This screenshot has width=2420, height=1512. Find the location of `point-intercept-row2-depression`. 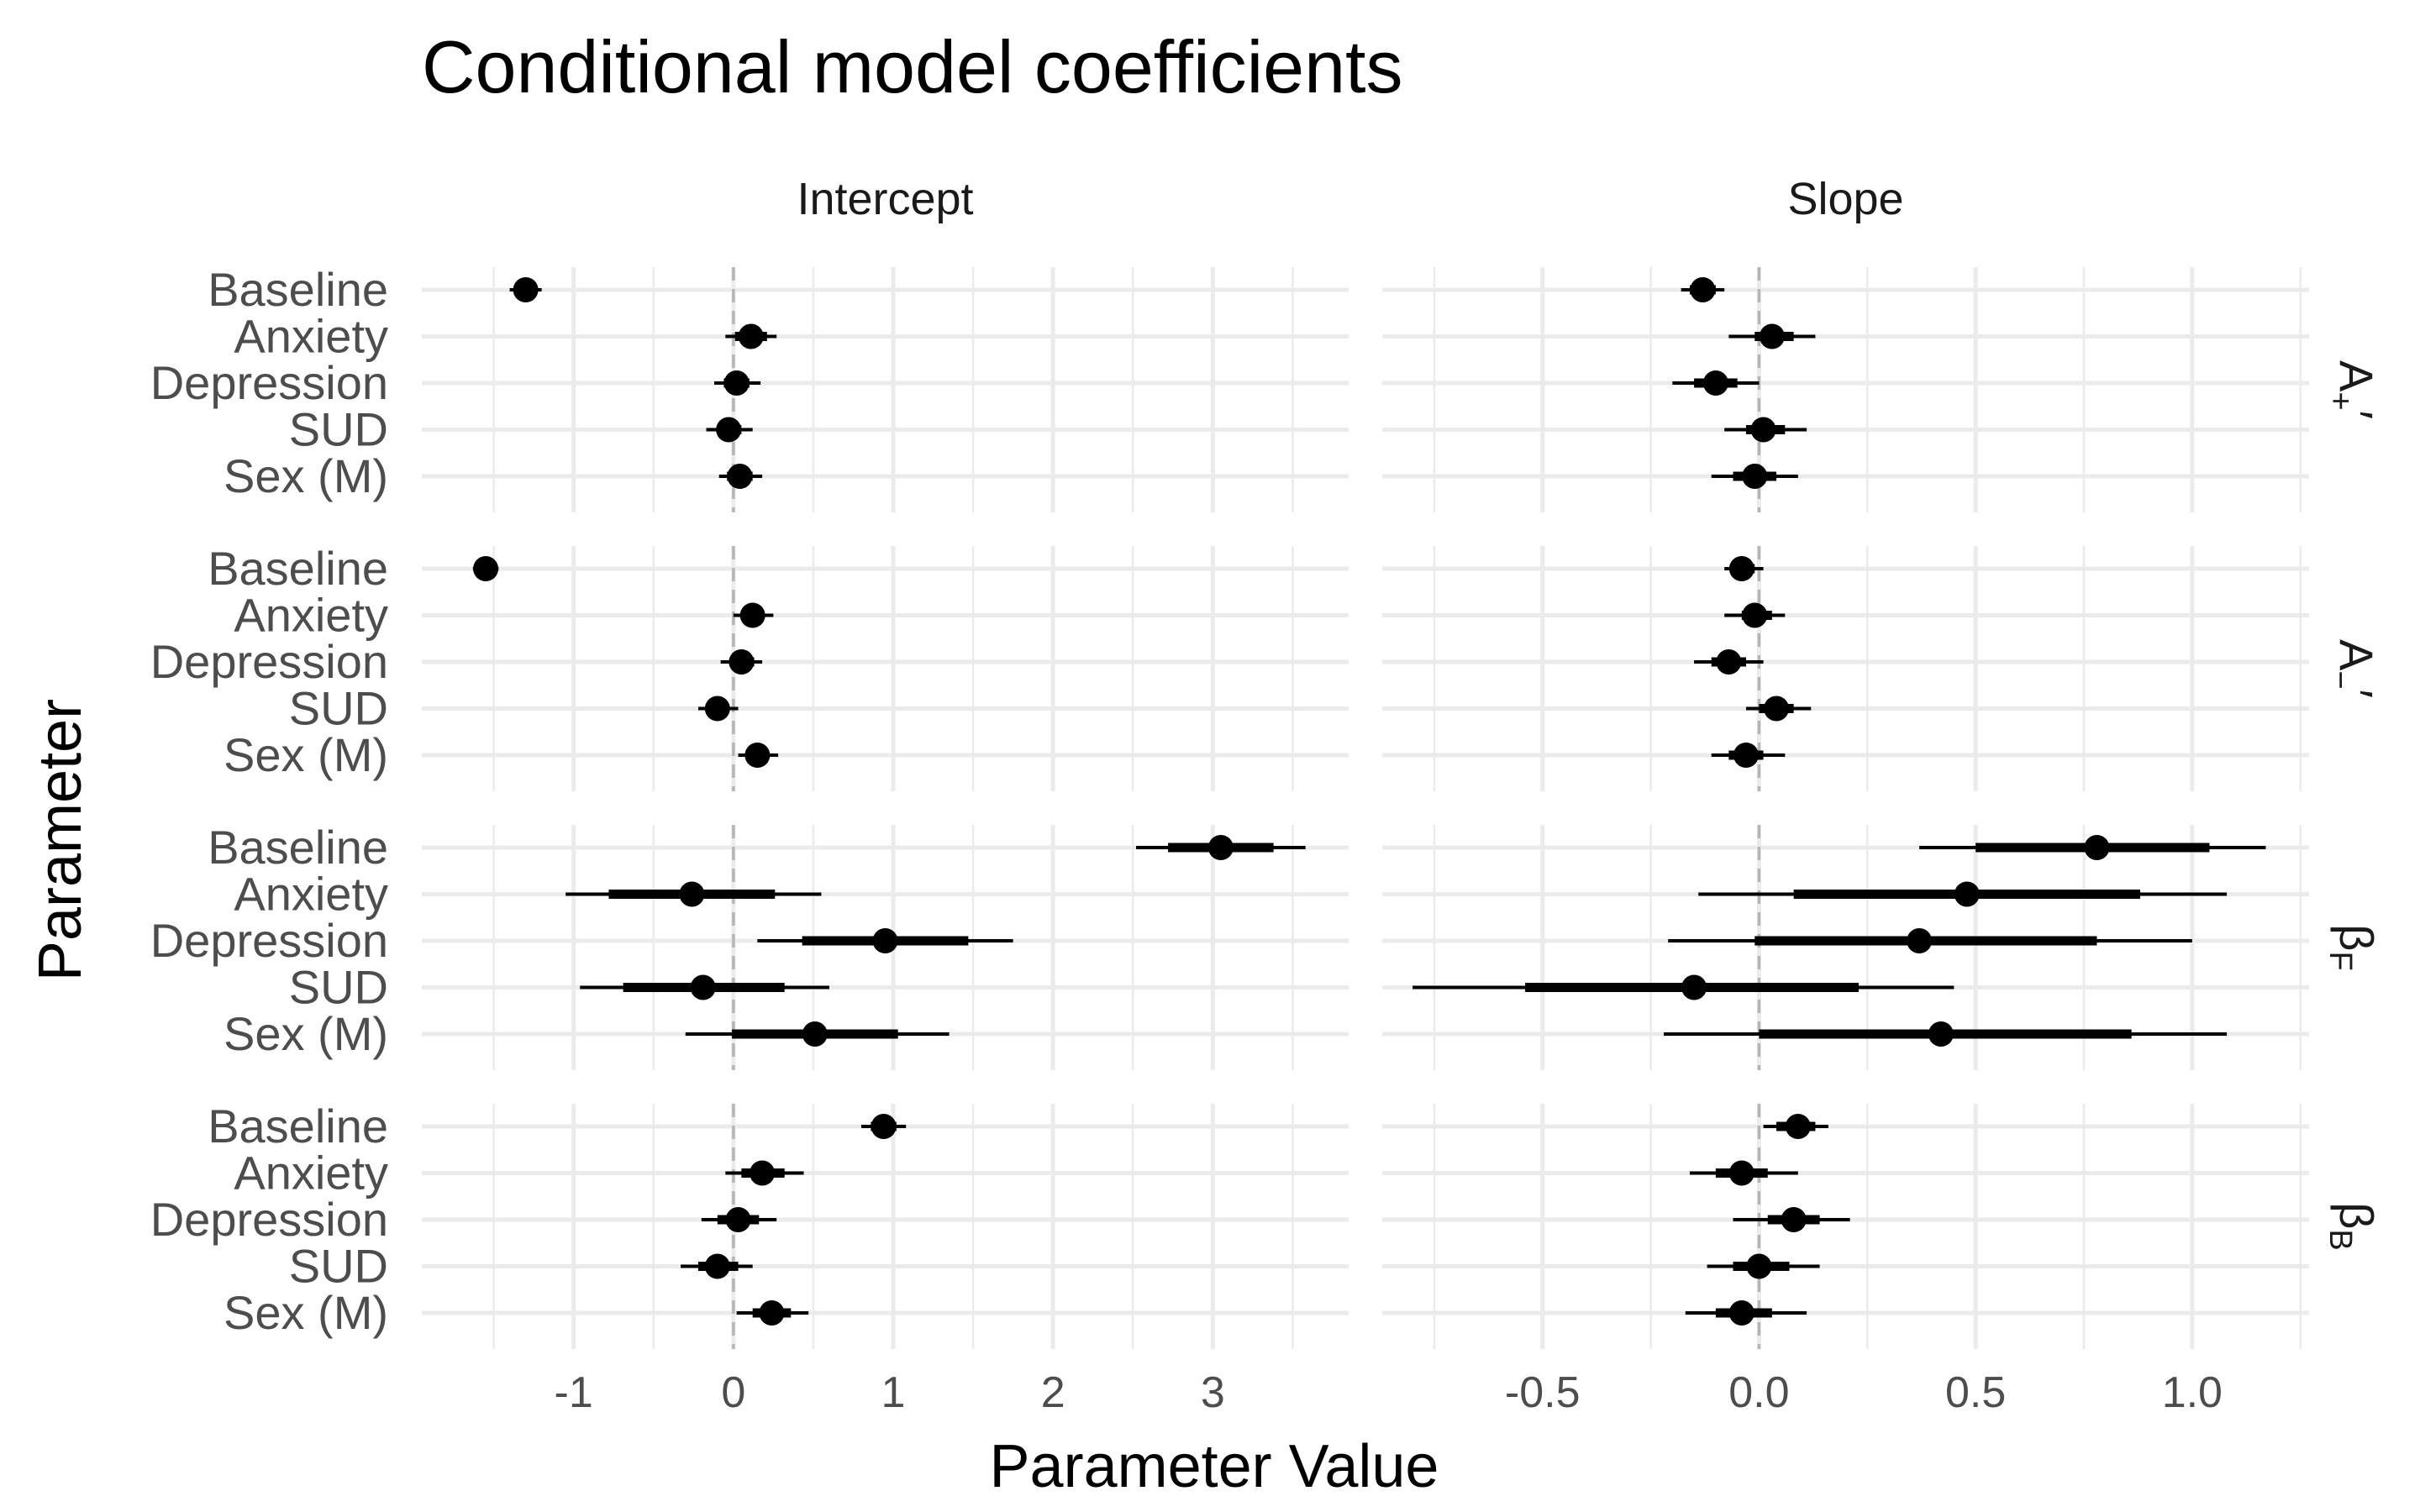

point-intercept-row2-depression is located at coordinates (742, 662).